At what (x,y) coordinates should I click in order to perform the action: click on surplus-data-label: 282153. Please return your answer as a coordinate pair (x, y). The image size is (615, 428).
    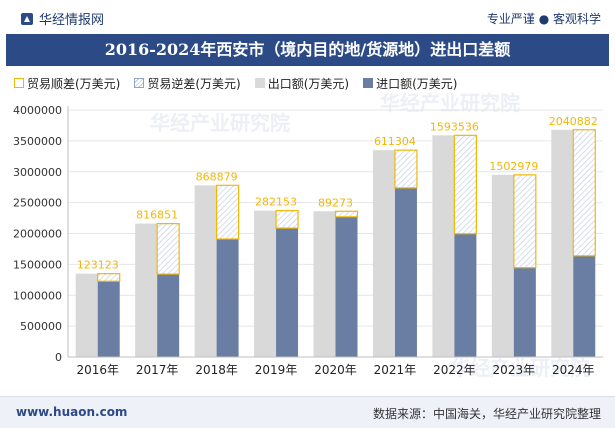
    Looking at the image, I should click on (276, 202).